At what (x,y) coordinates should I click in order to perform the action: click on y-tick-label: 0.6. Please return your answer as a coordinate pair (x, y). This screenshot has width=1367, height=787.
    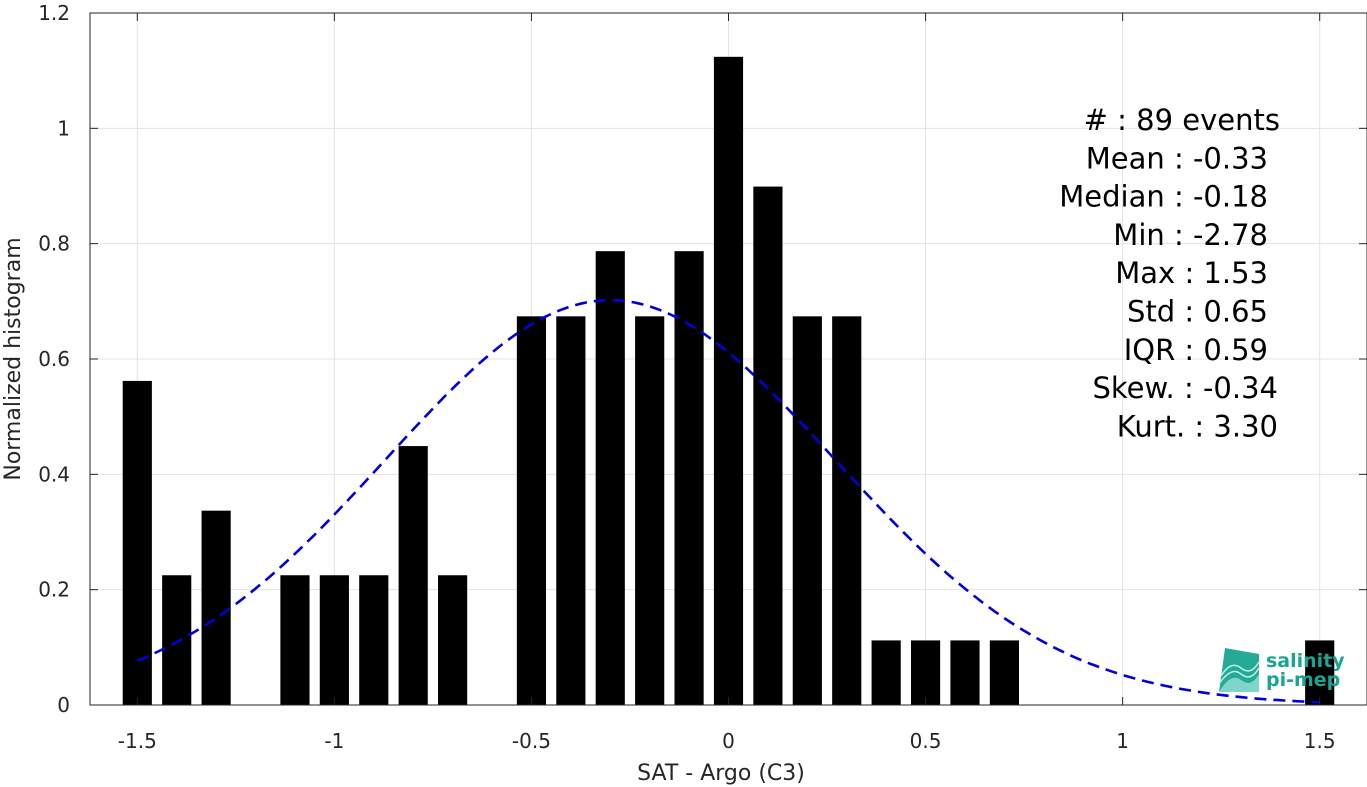
    Looking at the image, I should click on (54, 359).